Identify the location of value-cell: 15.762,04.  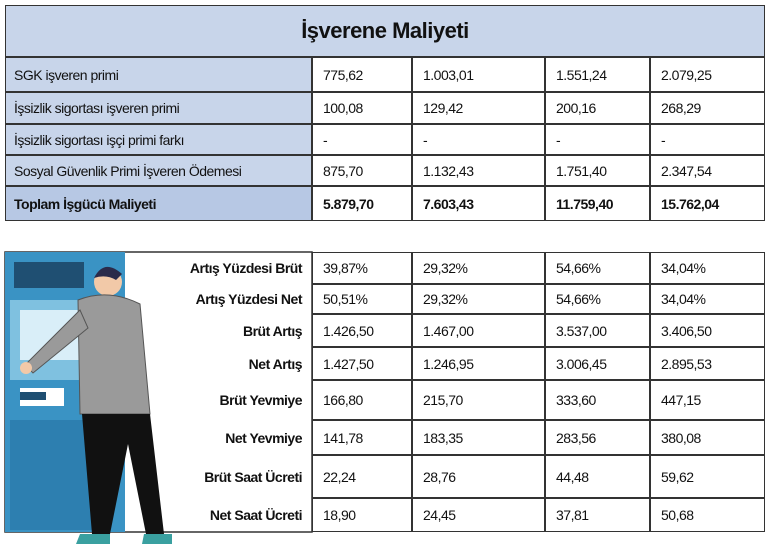
(707, 203).